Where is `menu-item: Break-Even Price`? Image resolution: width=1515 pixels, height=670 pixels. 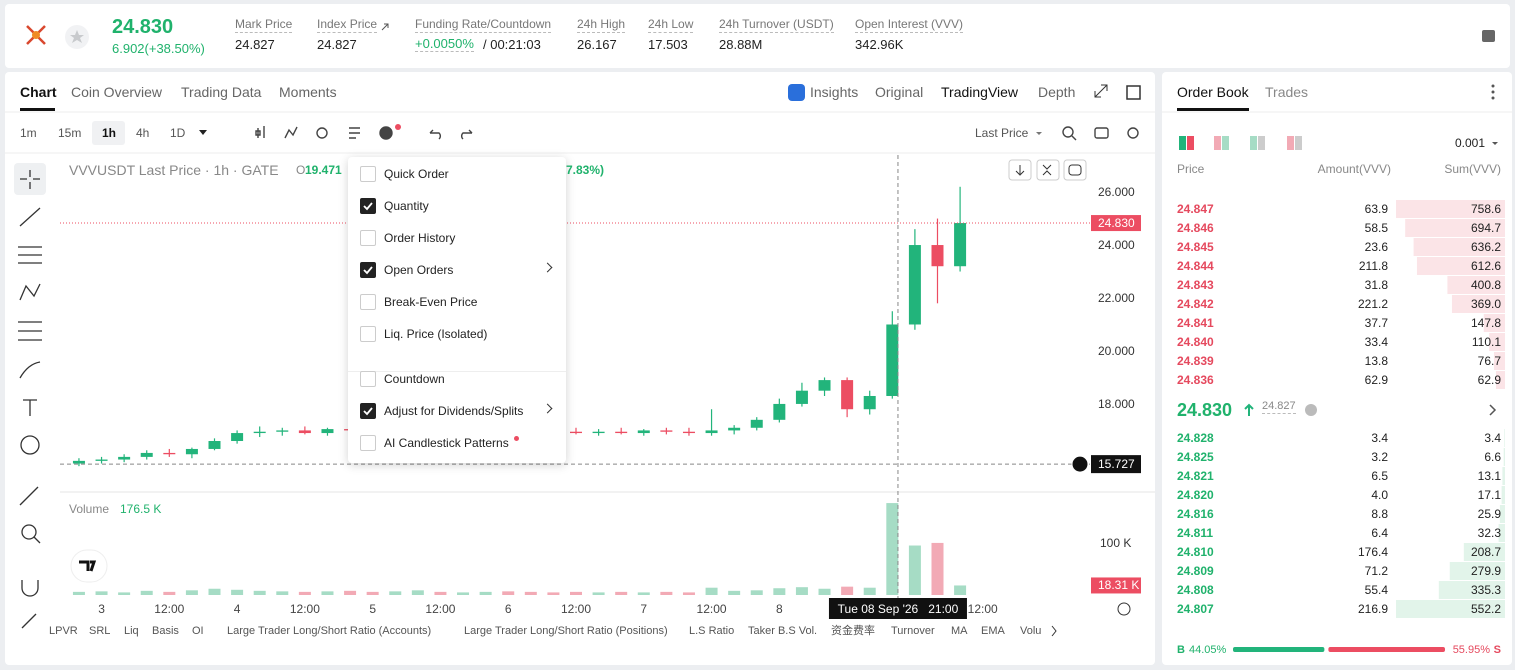 menu-item: Break-Even Price is located at coordinates (431, 302).